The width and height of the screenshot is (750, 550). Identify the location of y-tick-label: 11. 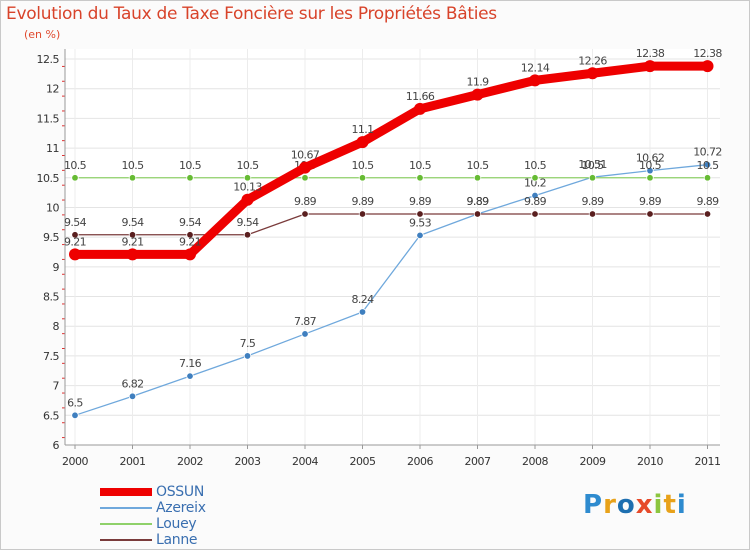
(52, 148).